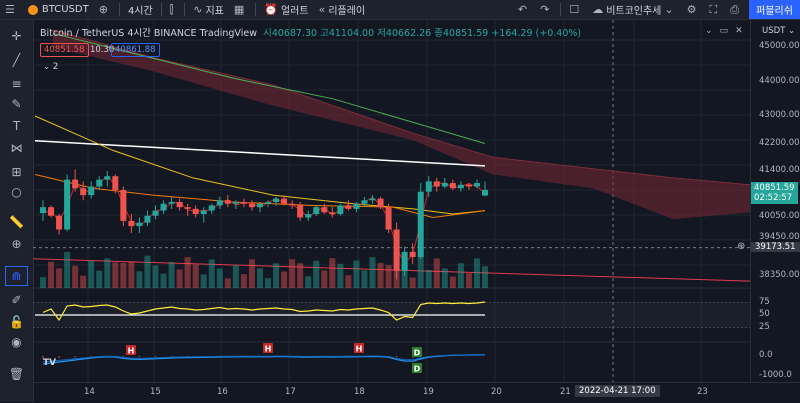 The width and height of the screenshot is (800, 403). I want to click on indicators-button: ∿ 지표, so click(208, 9).